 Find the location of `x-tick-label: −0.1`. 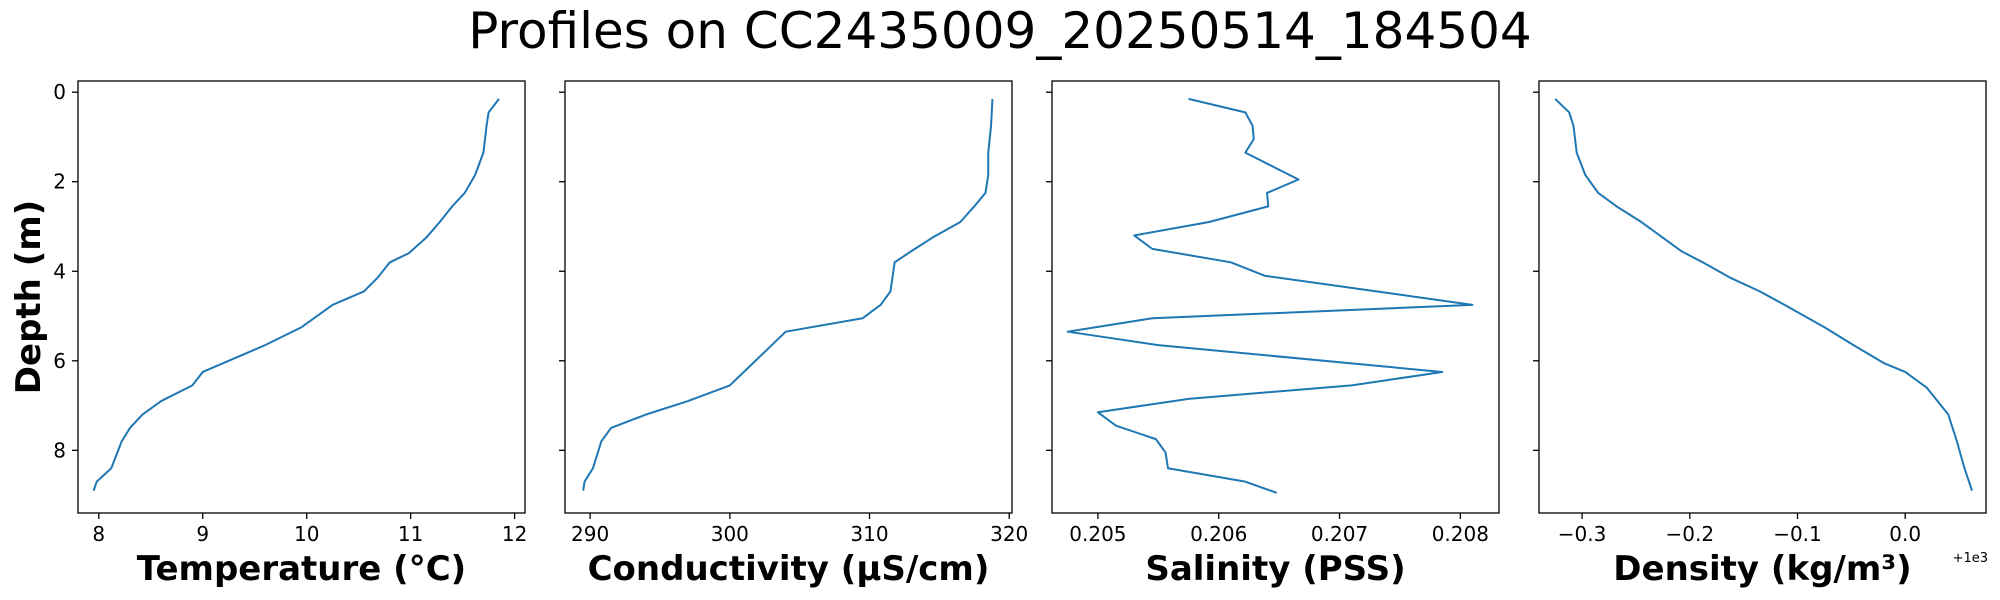

x-tick-label: −0.1 is located at coordinates (1797, 534).